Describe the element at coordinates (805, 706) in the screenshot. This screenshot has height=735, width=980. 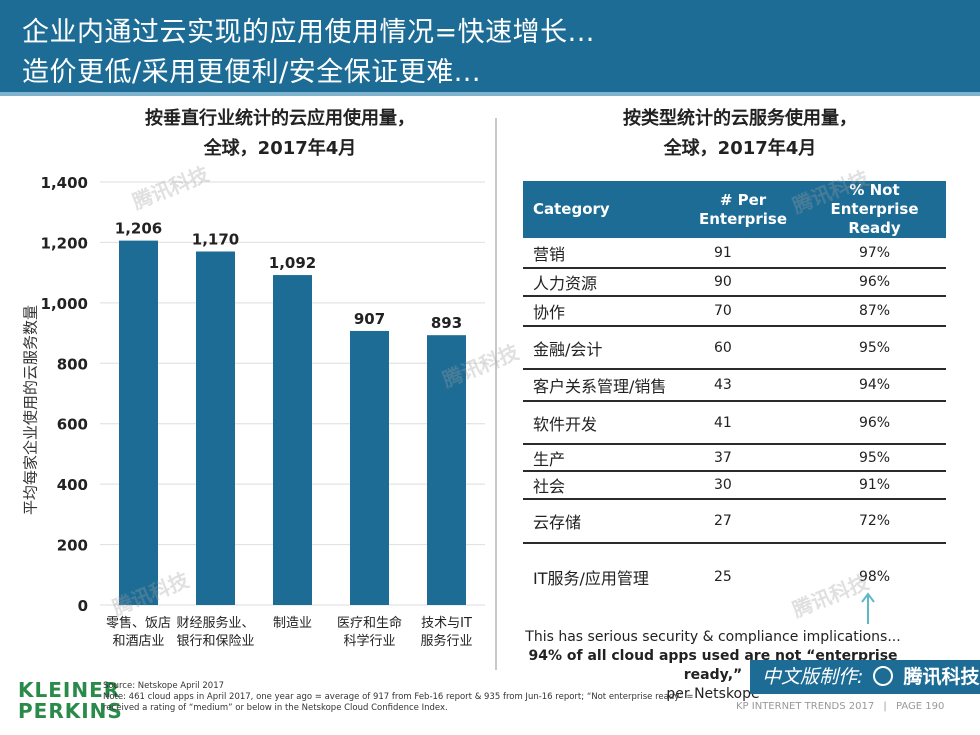
I see `footer-report: KP INTERNET TRENDS 2017` at that location.